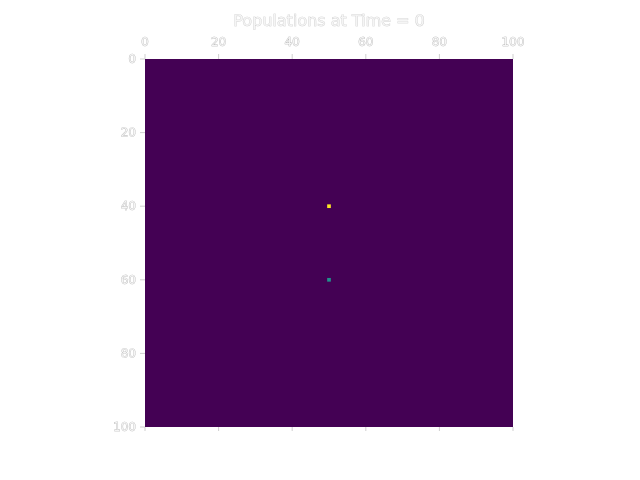  Describe the element at coordinates (513, 42) in the screenshot. I see `x-tick-label: 100` at that location.